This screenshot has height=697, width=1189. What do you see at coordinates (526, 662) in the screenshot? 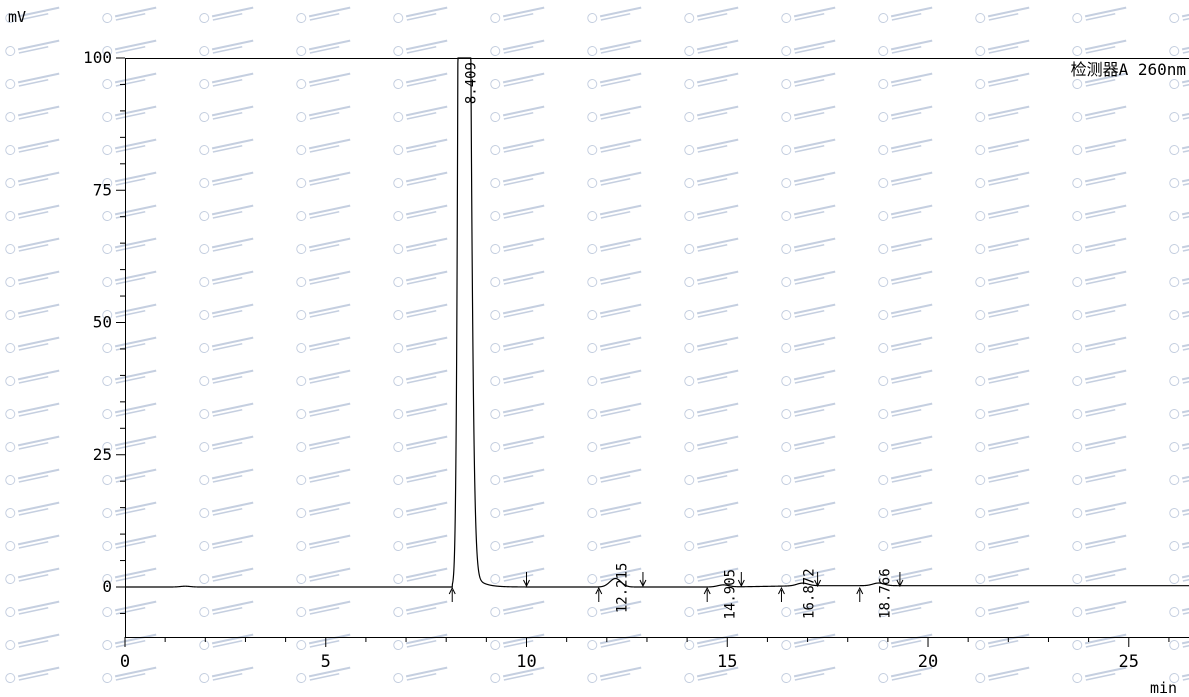
I see `x-tick-label: 10` at bounding box center [526, 662].